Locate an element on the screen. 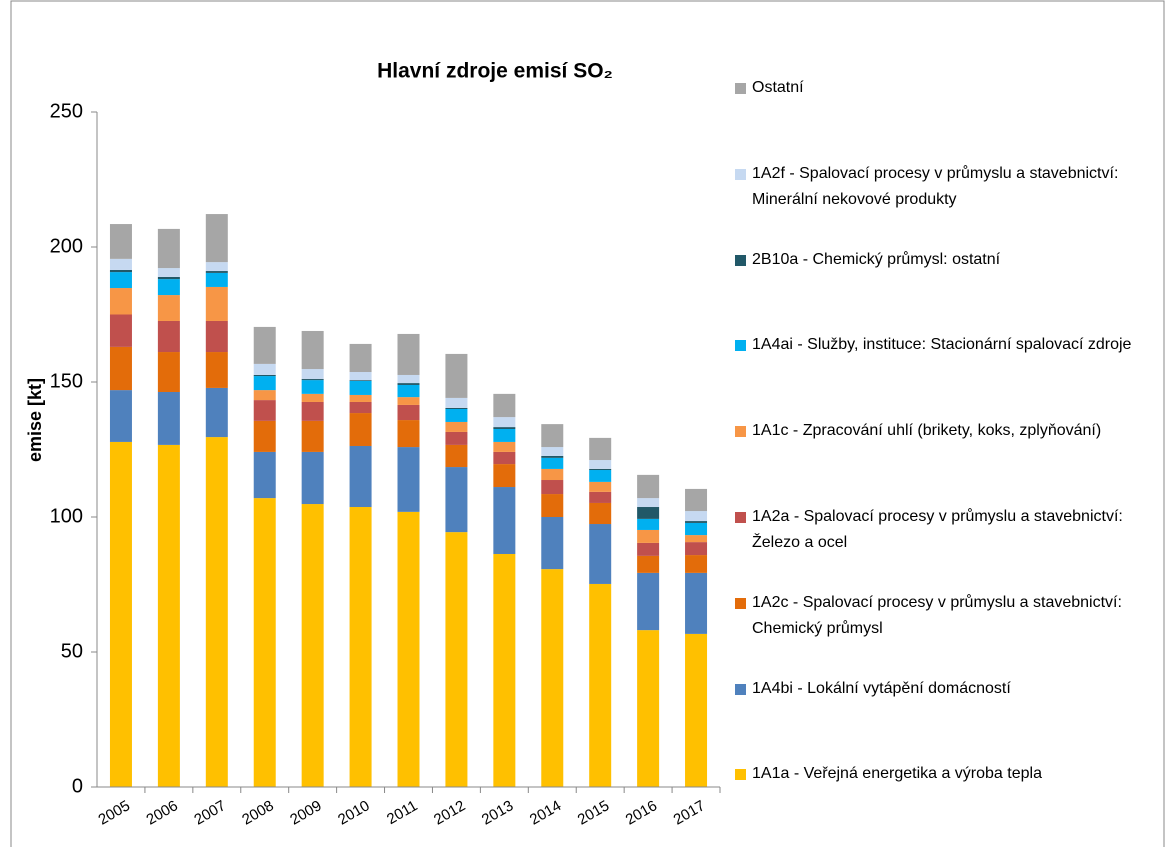  legend-entry: 1A1a - Veřejná energetika a výroba tepla is located at coordinates (945, 774).